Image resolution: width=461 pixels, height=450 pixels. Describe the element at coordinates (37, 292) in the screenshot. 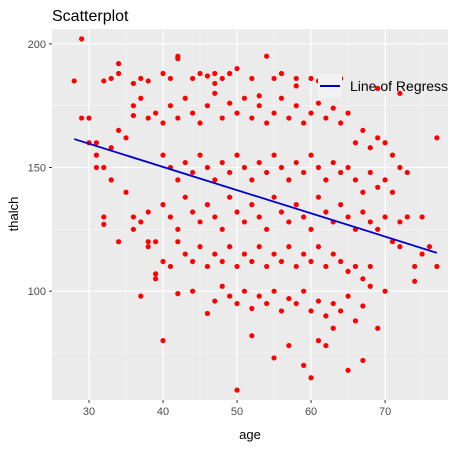

I see `y-tick-label: 100` at that location.